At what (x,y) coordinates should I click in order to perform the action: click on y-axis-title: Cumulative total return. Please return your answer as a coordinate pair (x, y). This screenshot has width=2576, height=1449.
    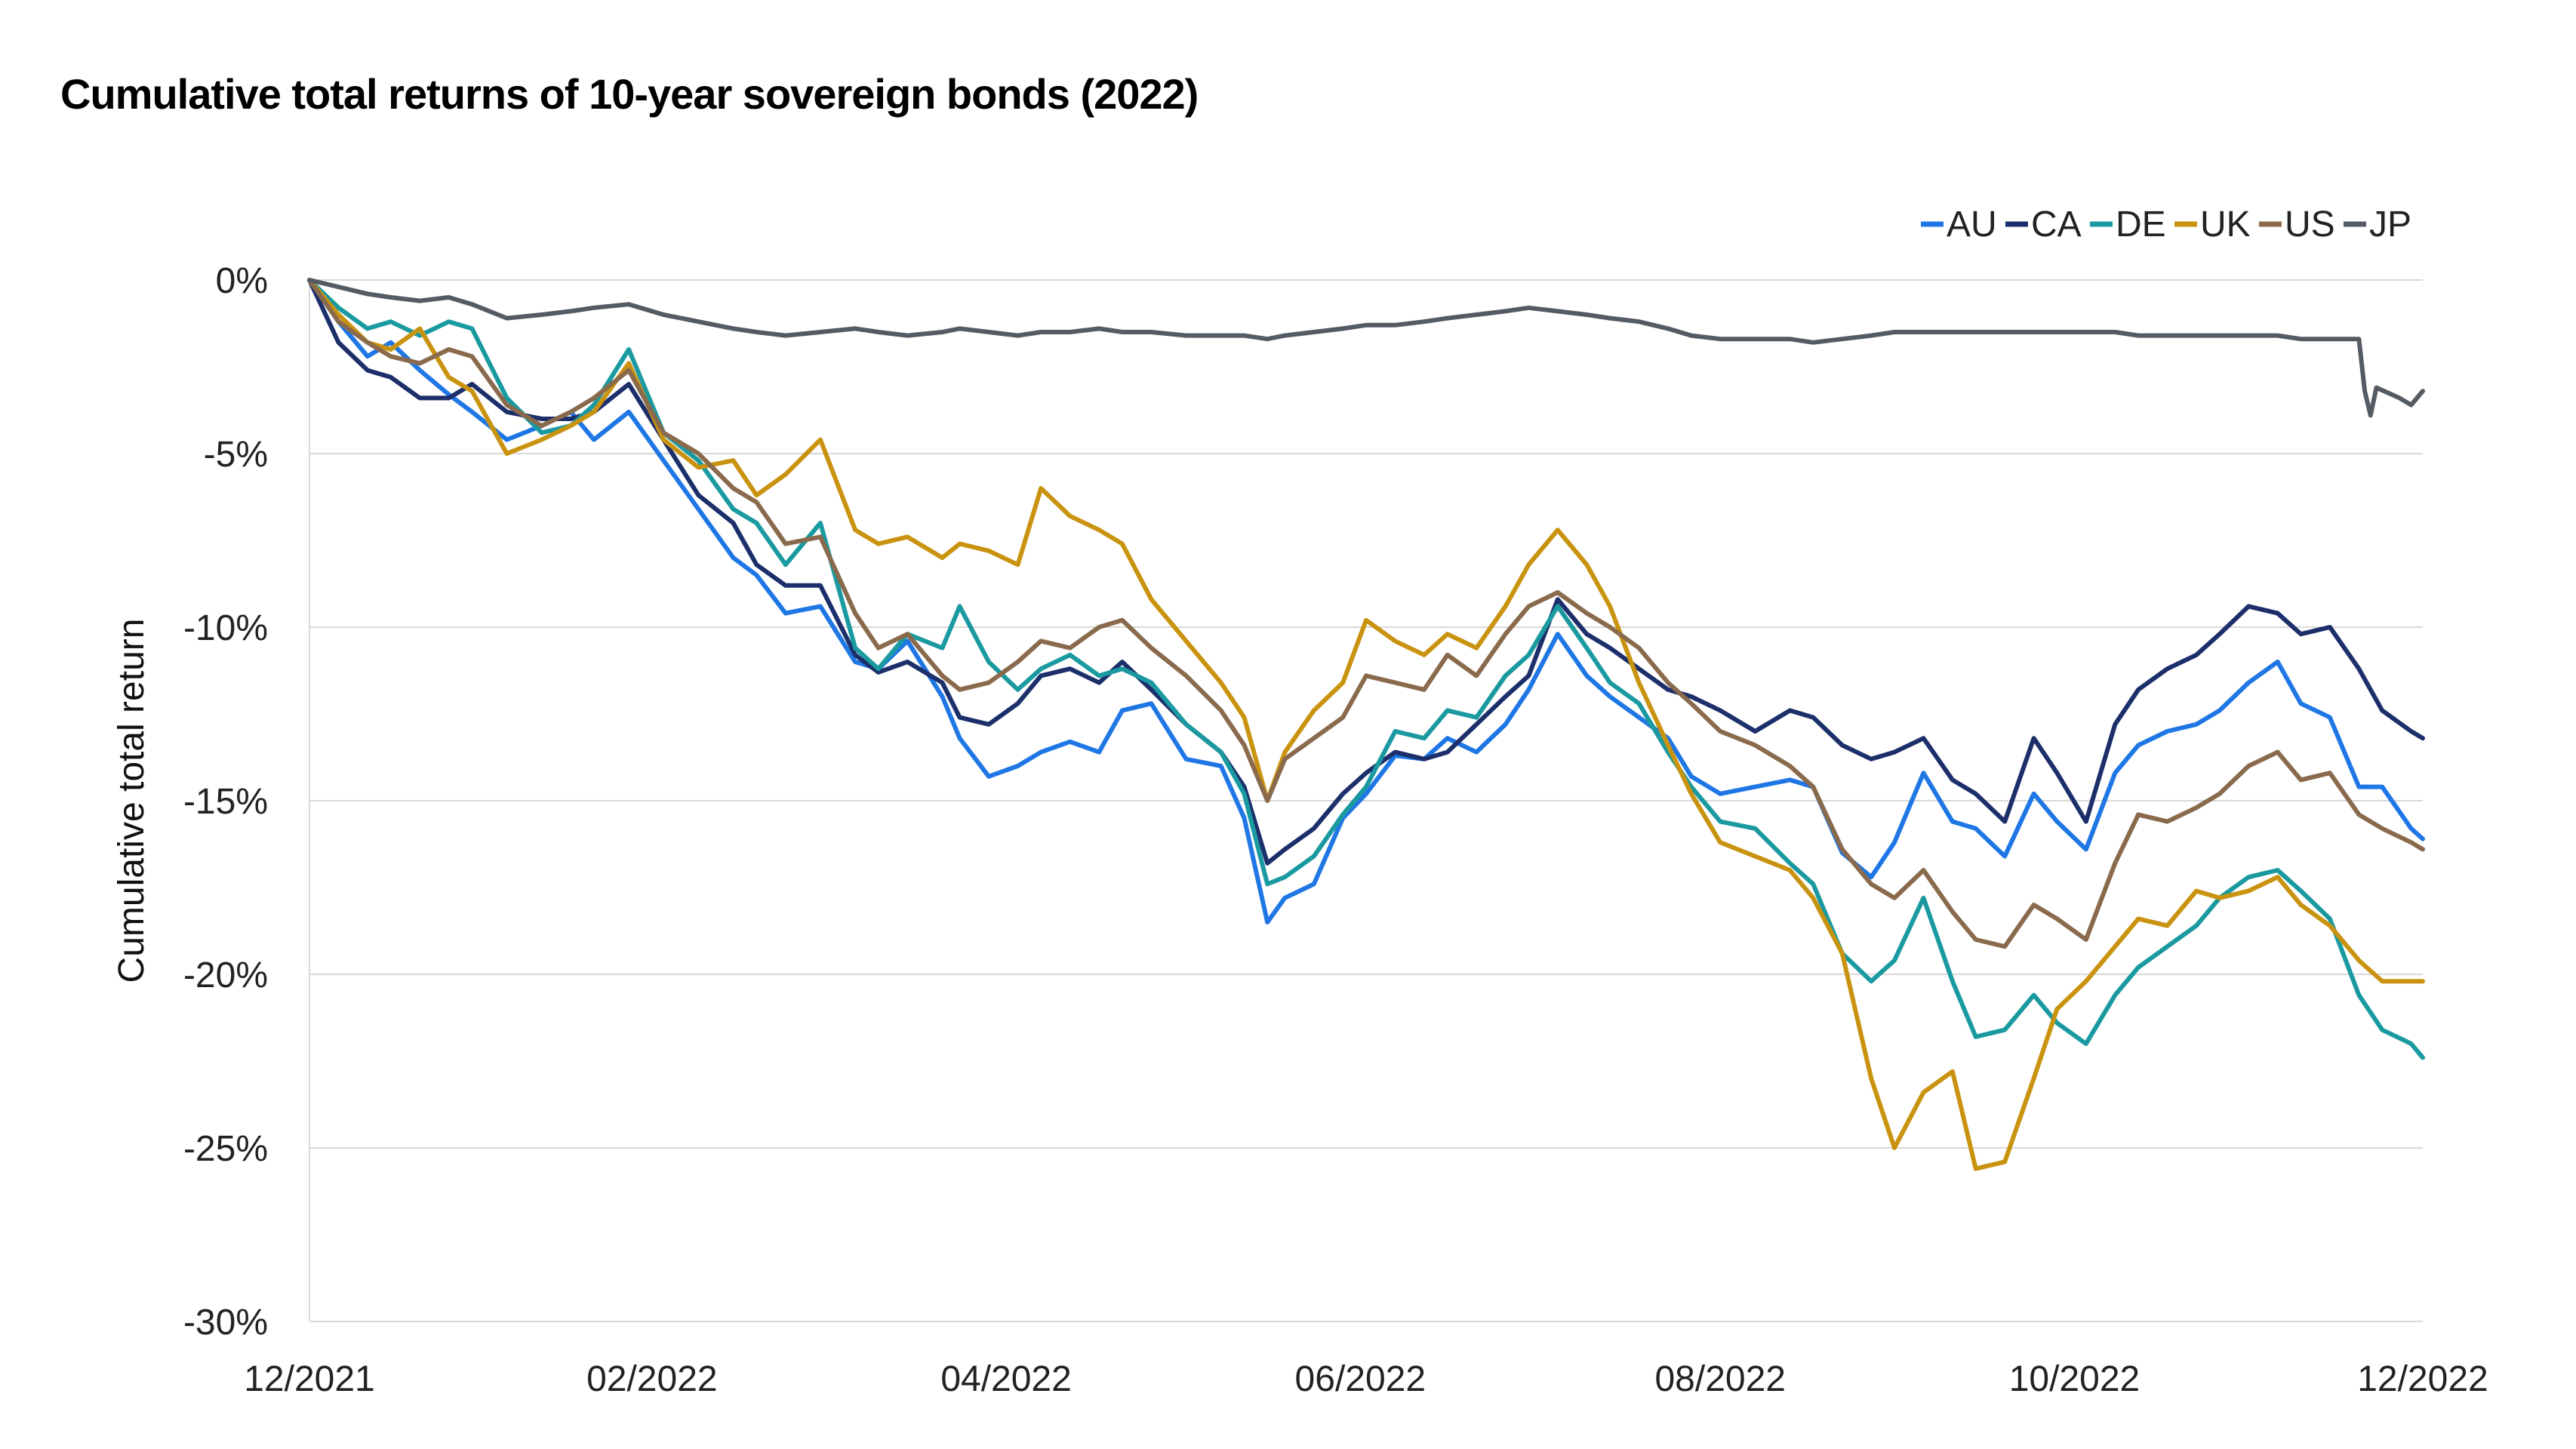
    Looking at the image, I should click on (132, 801).